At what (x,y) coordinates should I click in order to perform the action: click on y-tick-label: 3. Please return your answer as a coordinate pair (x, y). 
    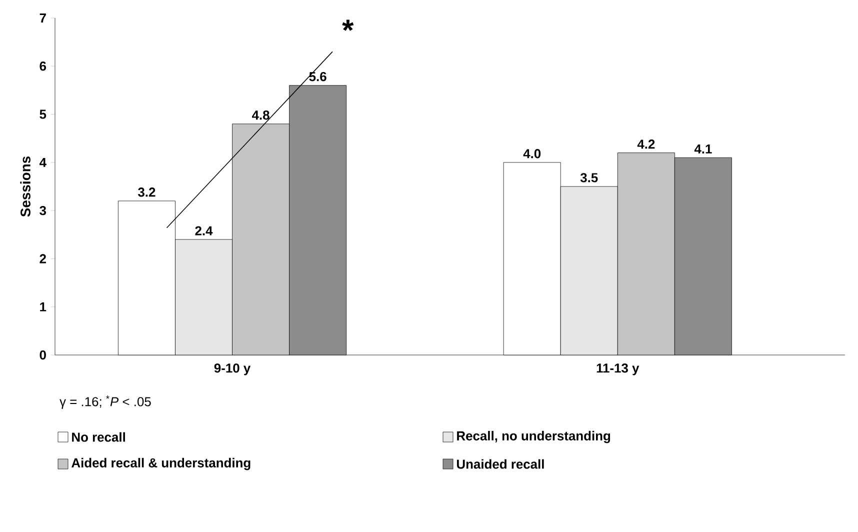
    Looking at the image, I should click on (43, 211).